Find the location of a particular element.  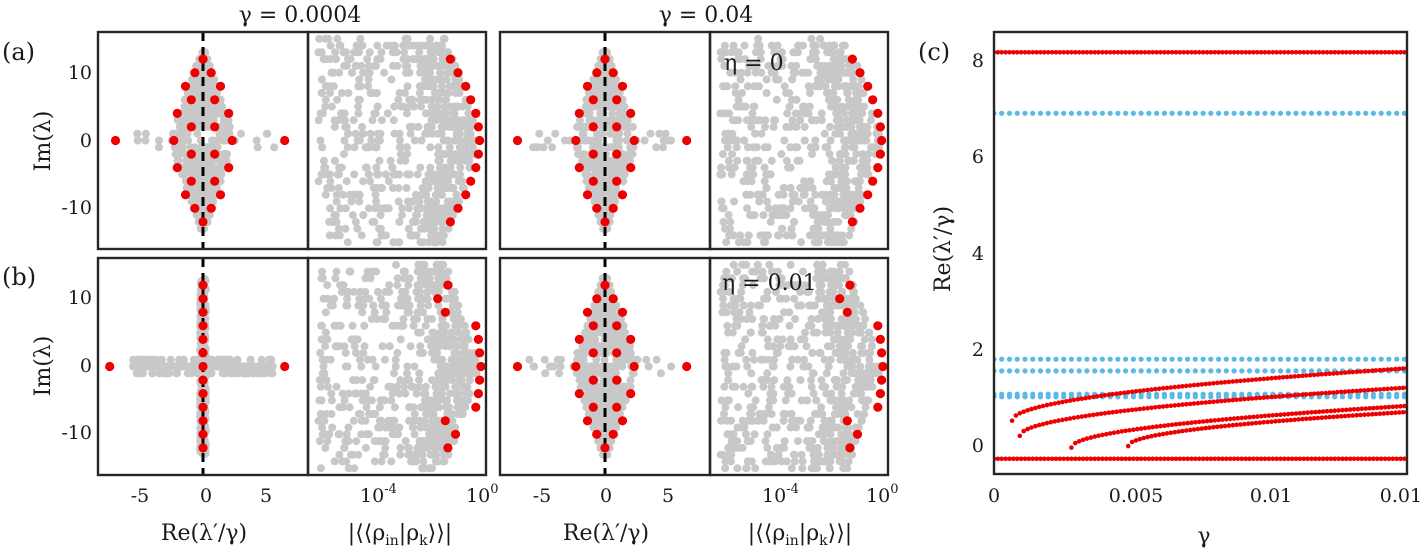

c-ytick-0: 0 is located at coordinates (978, 446).